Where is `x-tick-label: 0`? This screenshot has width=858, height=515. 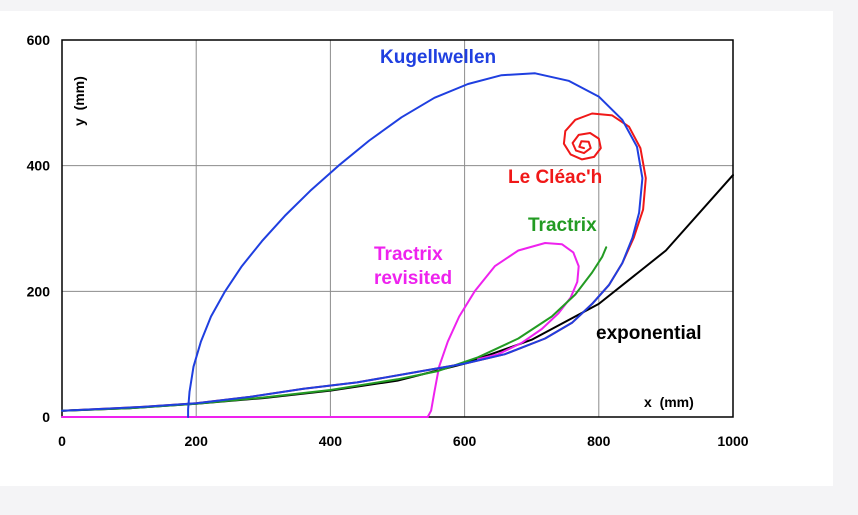 x-tick-label: 0 is located at coordinates (62, 441).